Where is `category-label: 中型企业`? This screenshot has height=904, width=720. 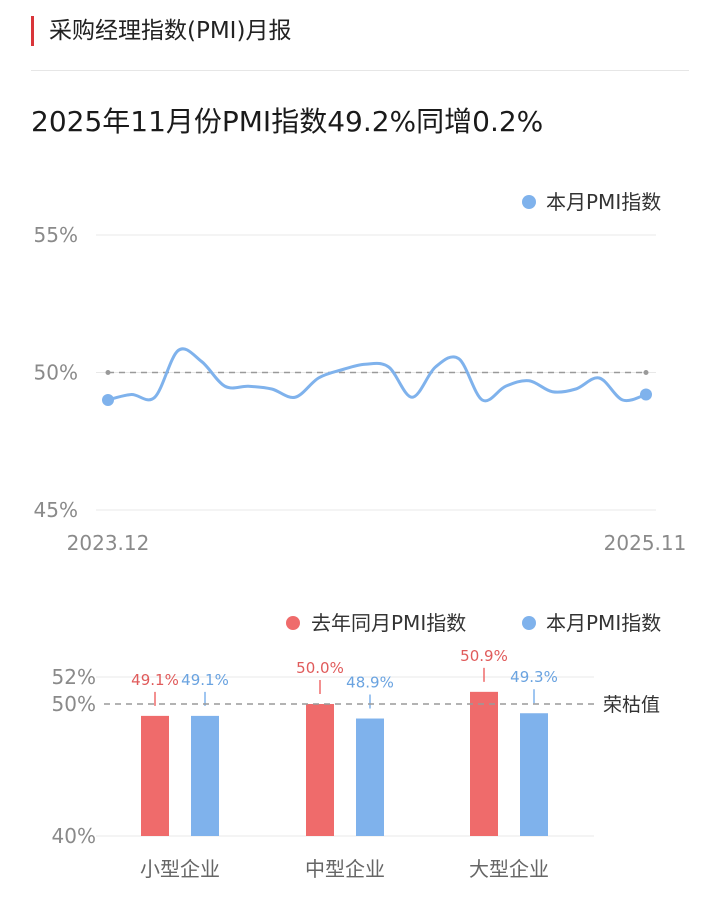 category-label: 中型企业 is located at coordinates (345, 869).